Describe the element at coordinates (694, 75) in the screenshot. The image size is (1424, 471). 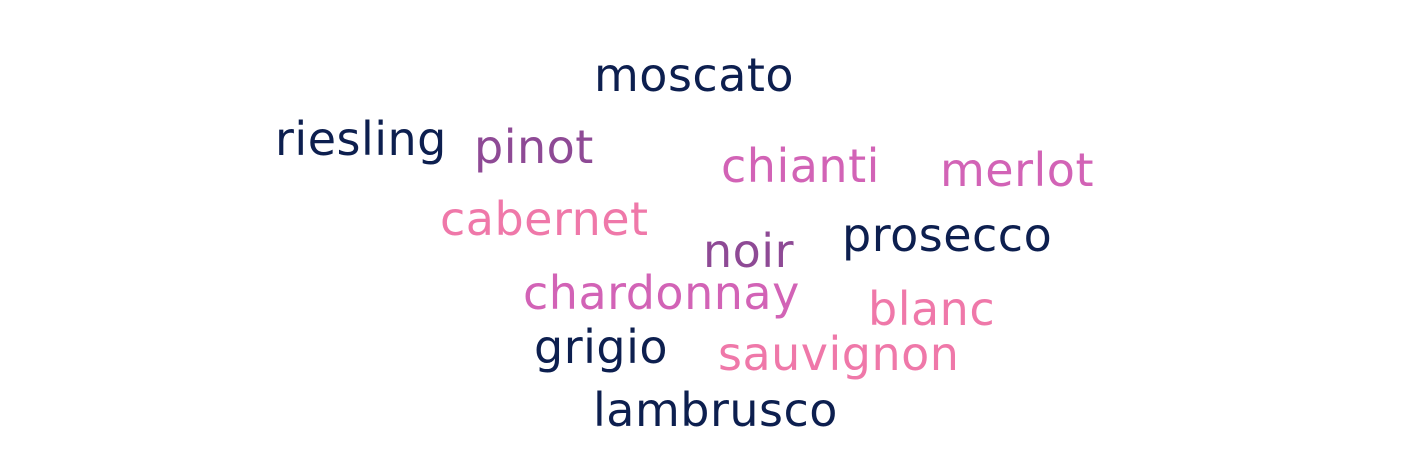
I see `word-moscato: moscato` at that location.